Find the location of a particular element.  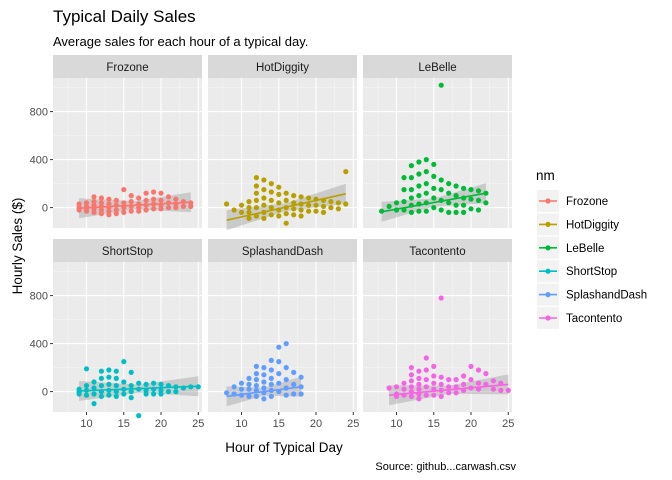

facet-strip is located at coordinates (282, 250).